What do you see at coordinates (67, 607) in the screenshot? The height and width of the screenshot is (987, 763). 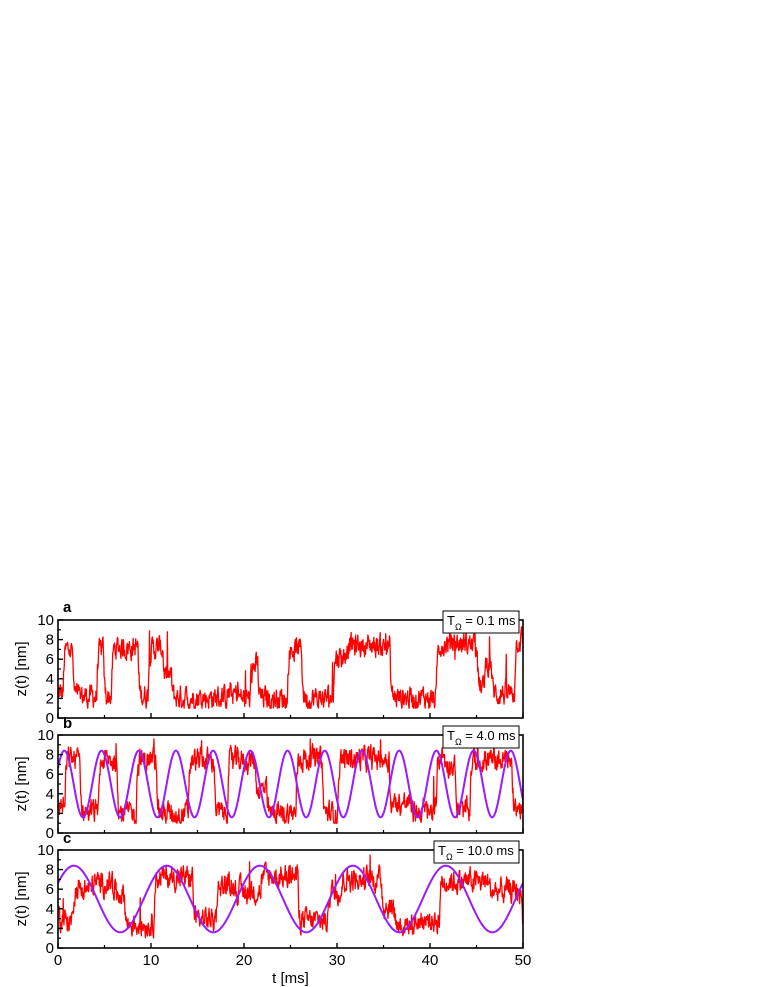 I see `panel-letter: a` at bounding box center [67, 607].